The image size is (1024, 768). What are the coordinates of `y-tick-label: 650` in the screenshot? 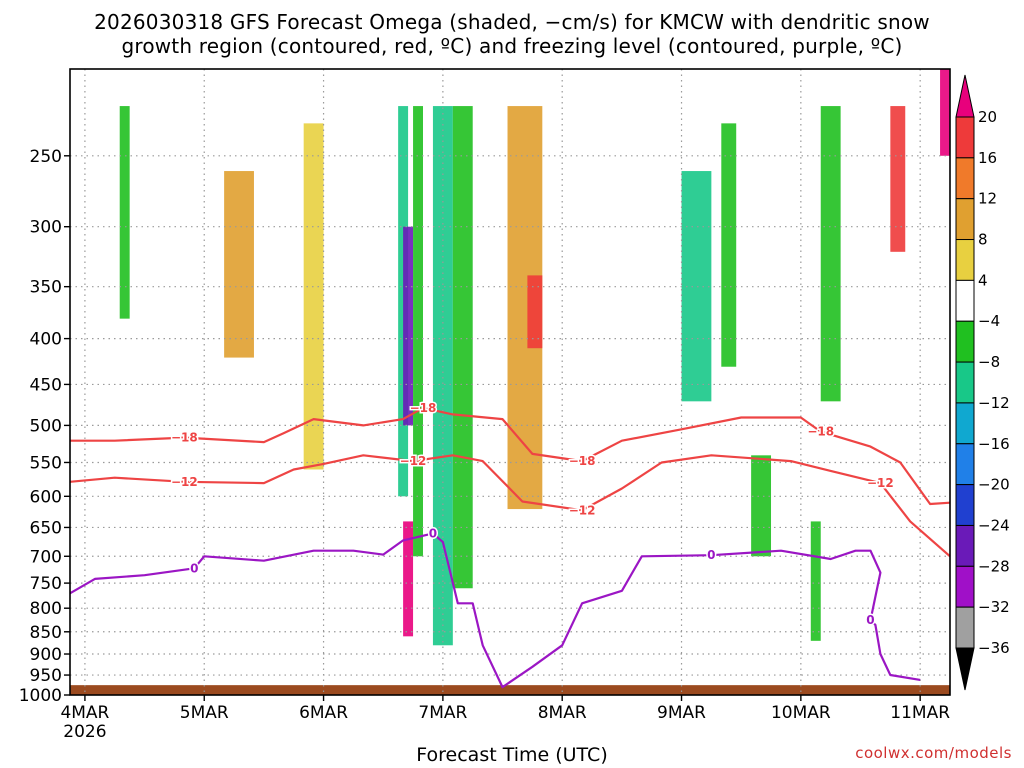 It's located at (46, 528).